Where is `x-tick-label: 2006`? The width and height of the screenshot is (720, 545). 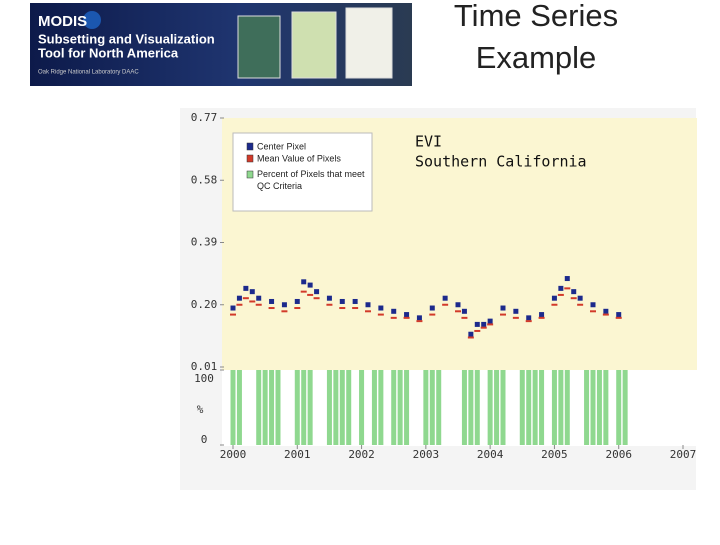
x-tick-label: 2006 is located at coordinates (618, 454).